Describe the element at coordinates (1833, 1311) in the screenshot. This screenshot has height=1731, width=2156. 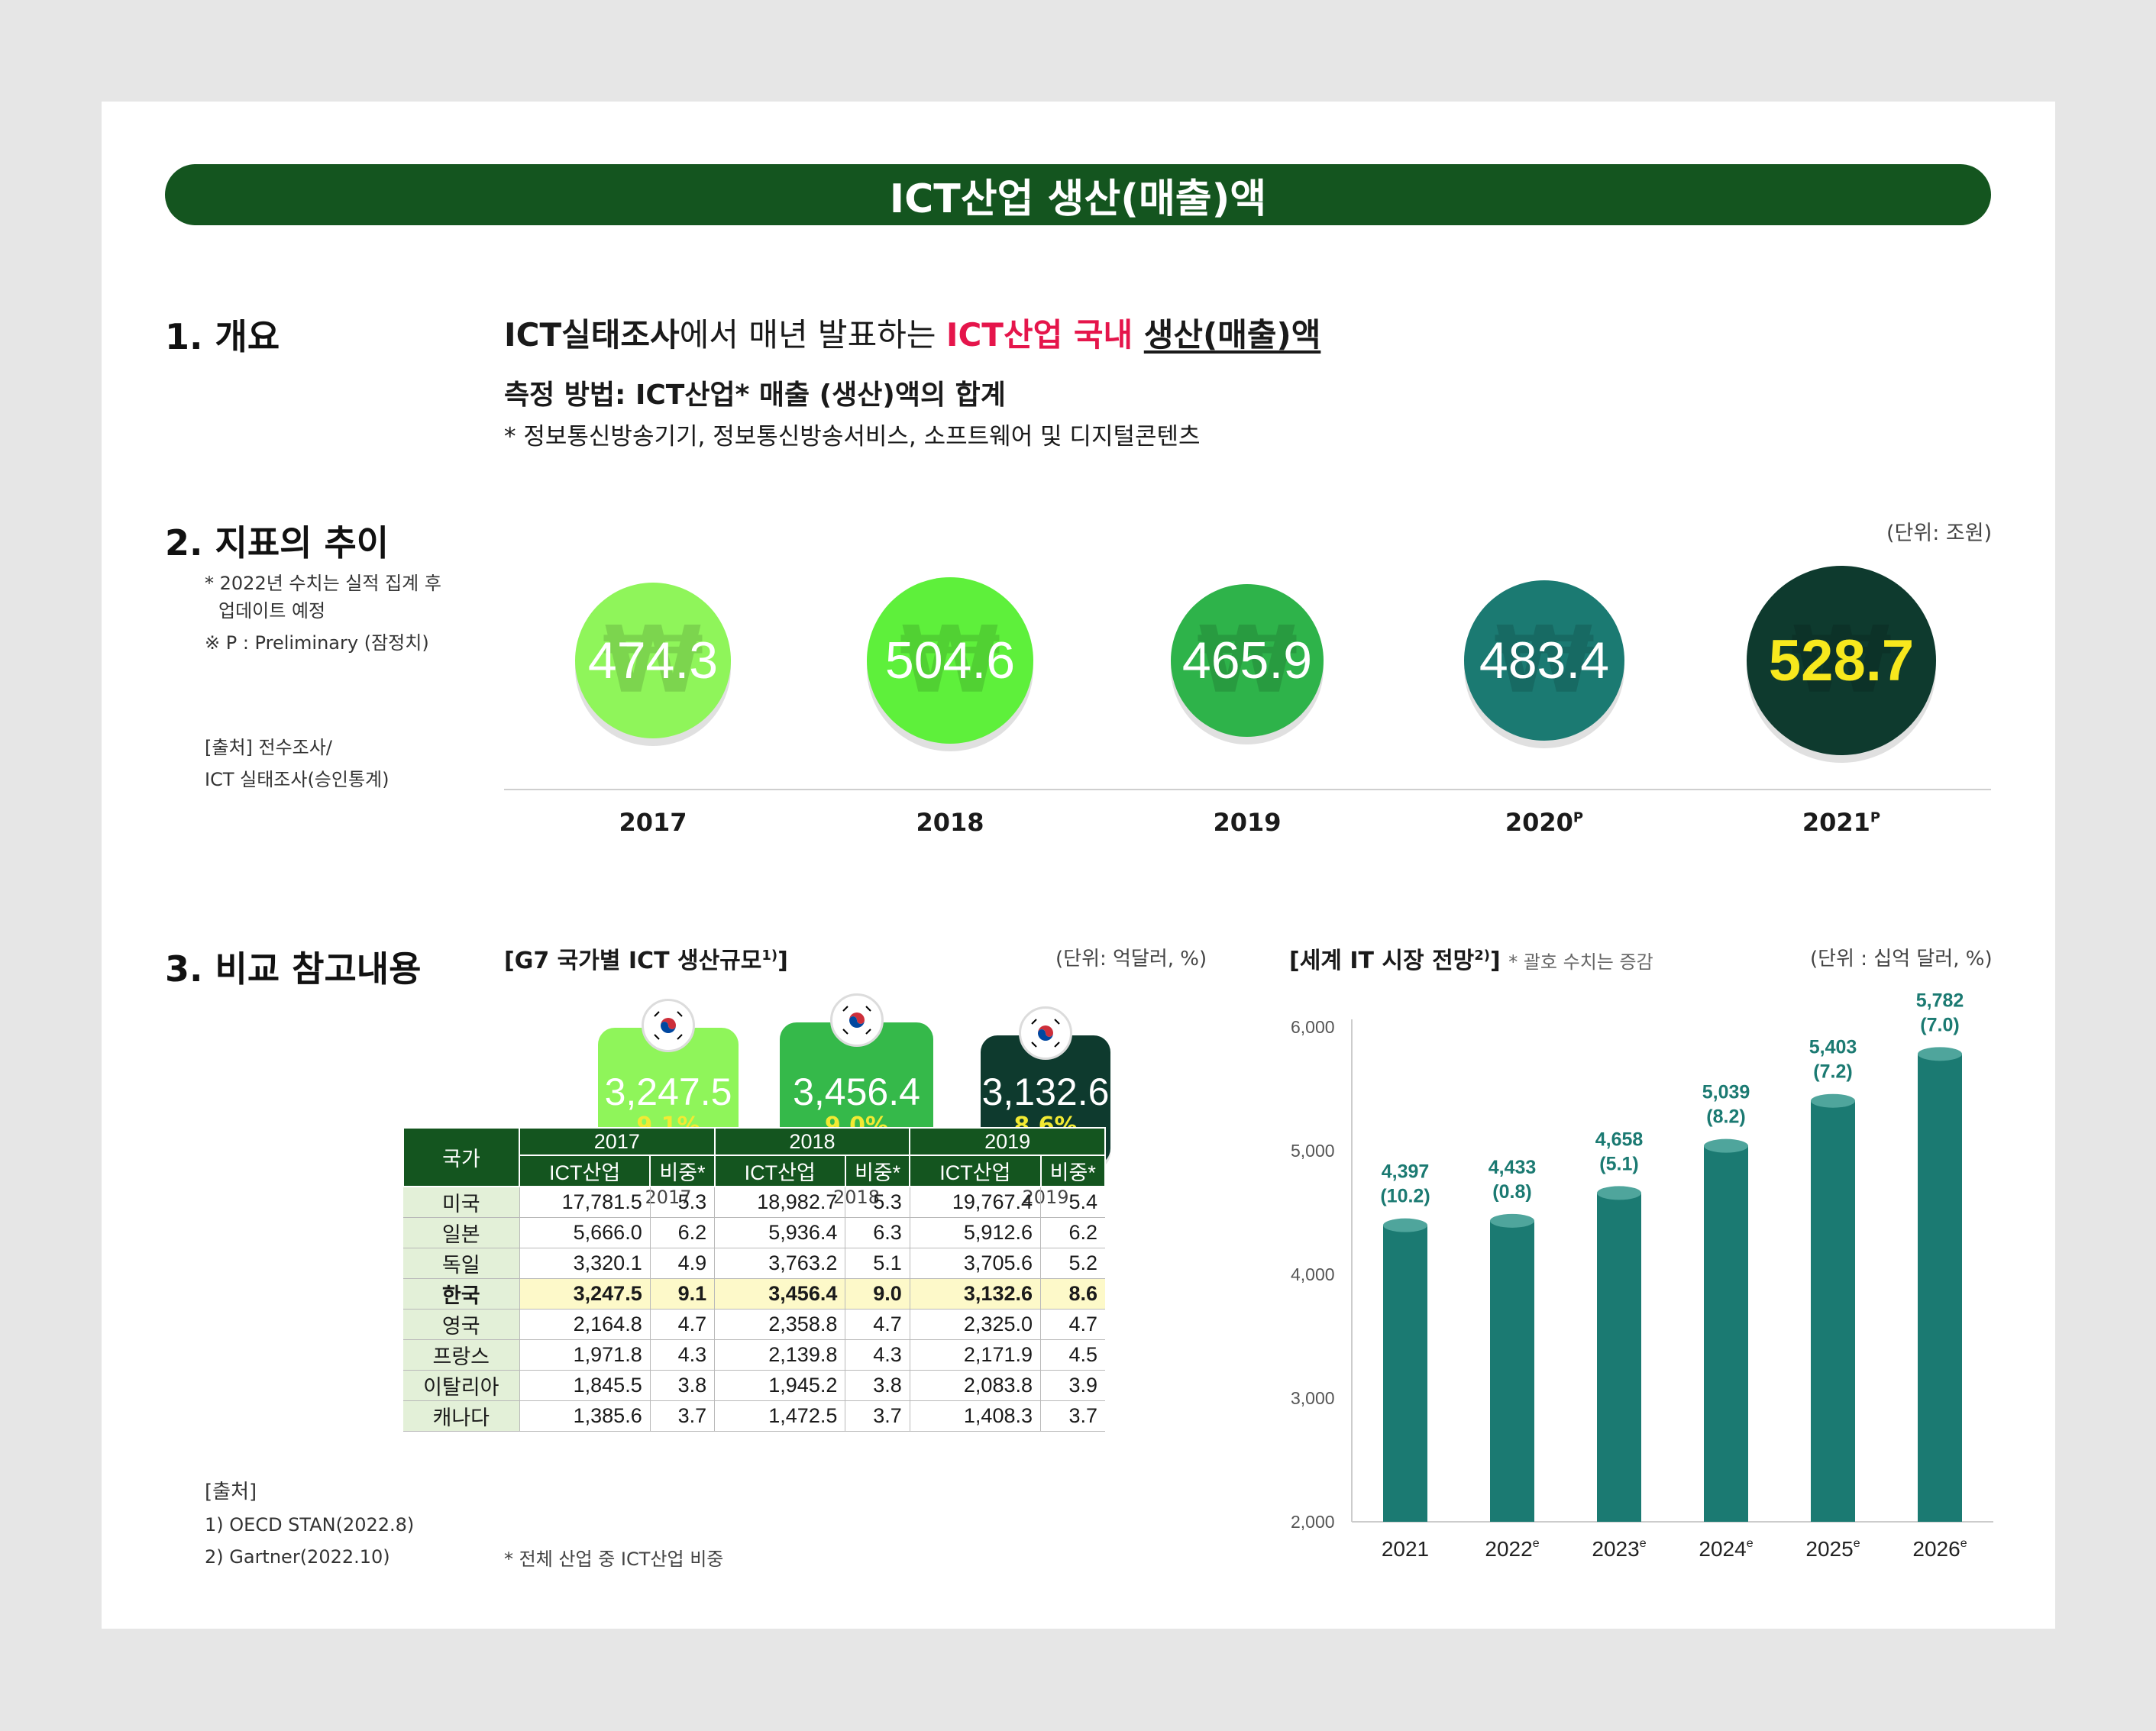
I see `bar-2025e` at that location.